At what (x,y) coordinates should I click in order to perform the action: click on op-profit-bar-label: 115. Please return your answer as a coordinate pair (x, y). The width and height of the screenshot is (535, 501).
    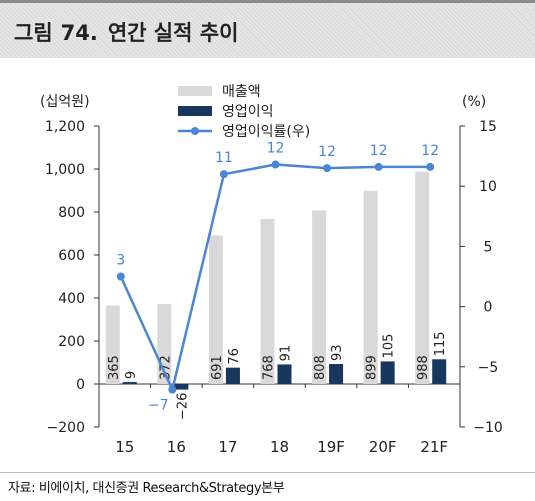
    Looking at the image, I should click on (440, 343).